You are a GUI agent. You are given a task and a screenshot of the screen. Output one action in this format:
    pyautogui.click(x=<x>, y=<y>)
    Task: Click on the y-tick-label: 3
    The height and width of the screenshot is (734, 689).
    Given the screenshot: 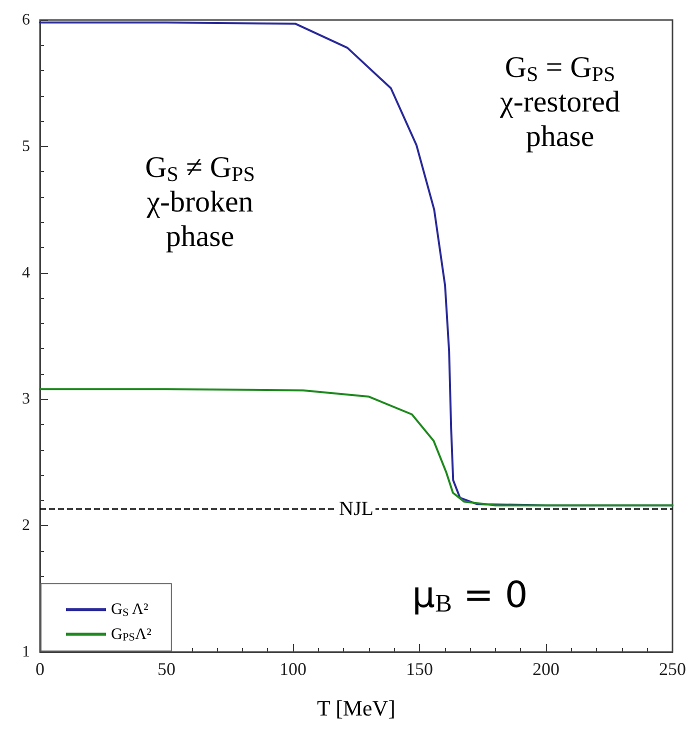 What is the action you would take?
    pyautogui.click(x=26, y=399)
    